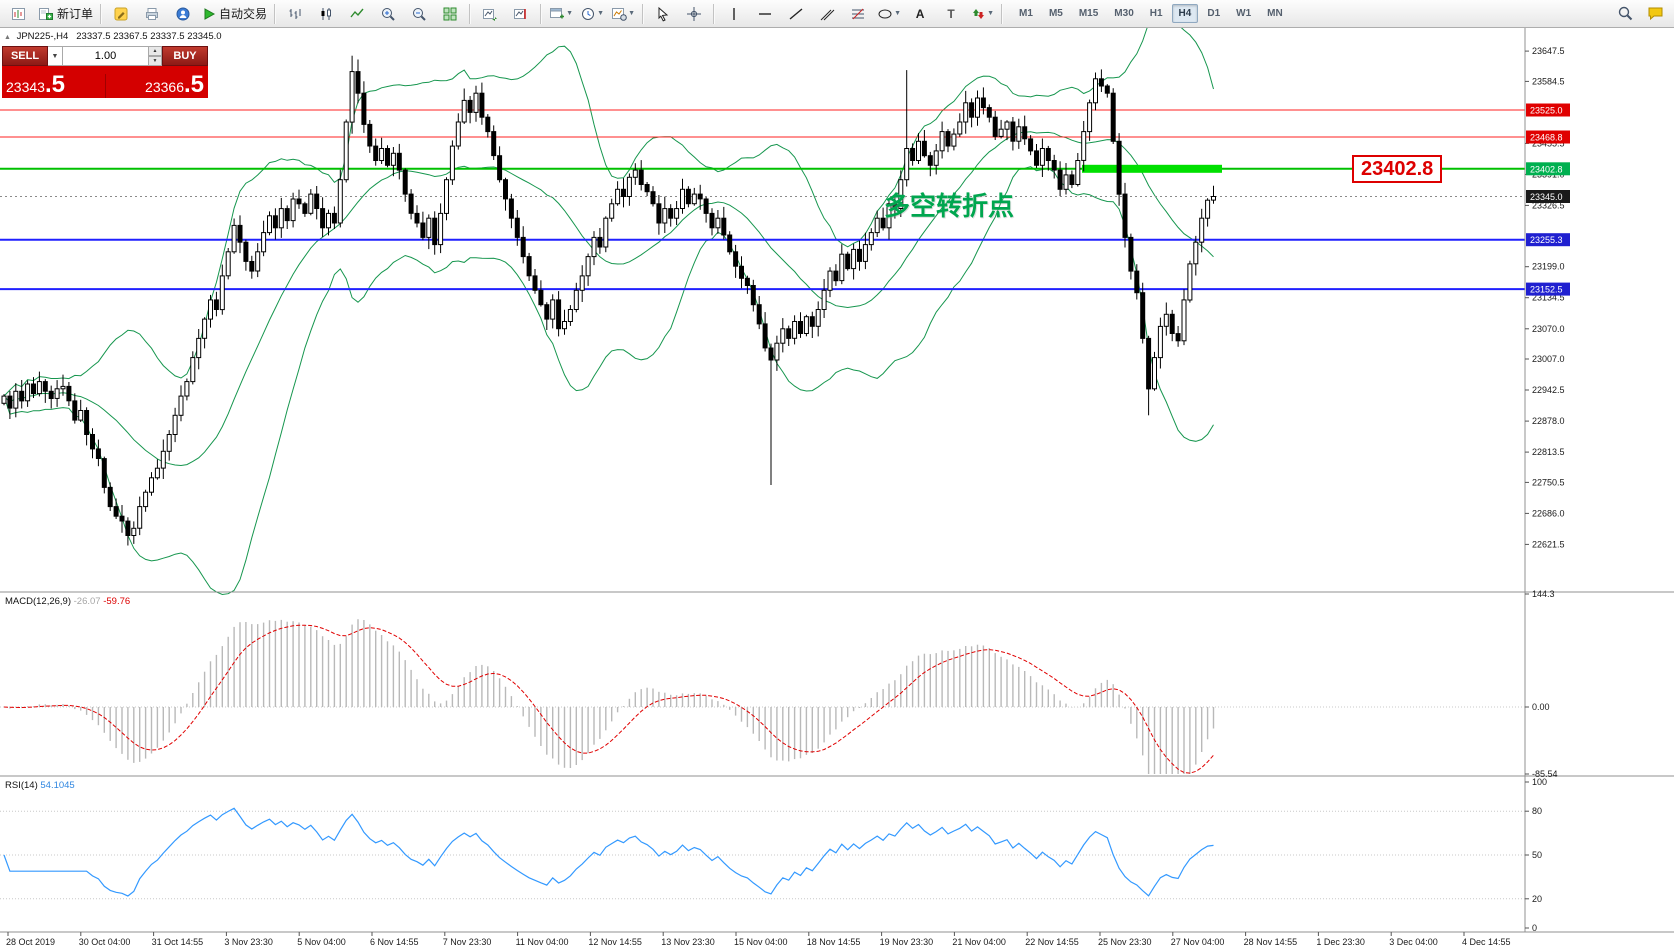 The width and height of the screenshot is (1674, 950). What do you see at coordinates (1124, 13) in the screenshot?
I see `timeframe-m30: M30` at bounding box center [1124, 13].